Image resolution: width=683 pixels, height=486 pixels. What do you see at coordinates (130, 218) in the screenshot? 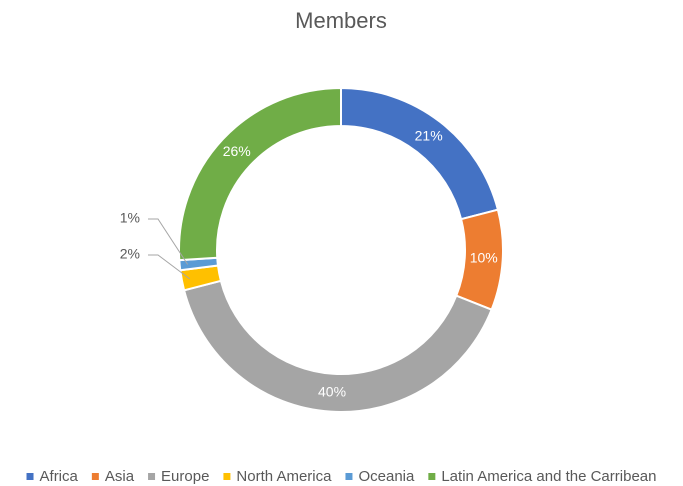
I see `data-label: 1%` at bounding box center [130, 218].